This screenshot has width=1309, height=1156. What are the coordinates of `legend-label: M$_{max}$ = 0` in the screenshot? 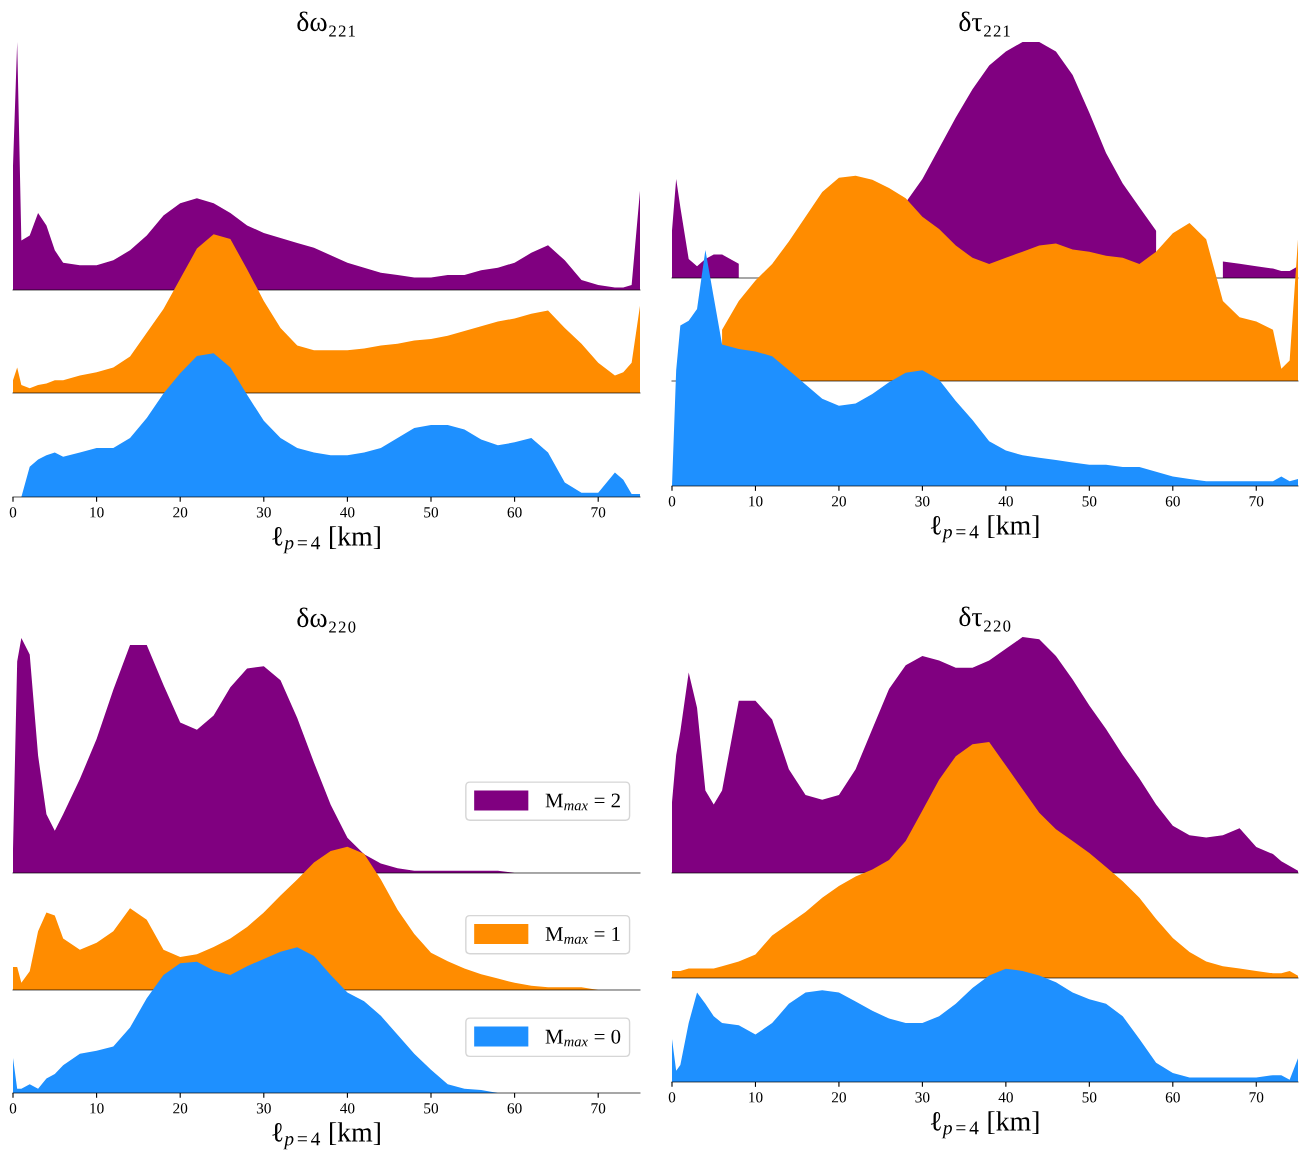 It's located at (583, 1038).